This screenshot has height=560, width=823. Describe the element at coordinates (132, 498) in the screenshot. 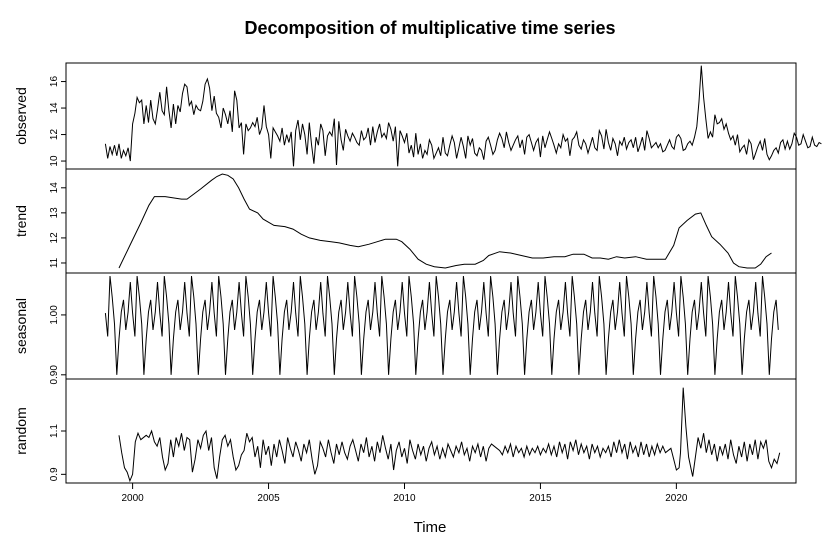

I see `x-tick-label-0: 2000` at that location.